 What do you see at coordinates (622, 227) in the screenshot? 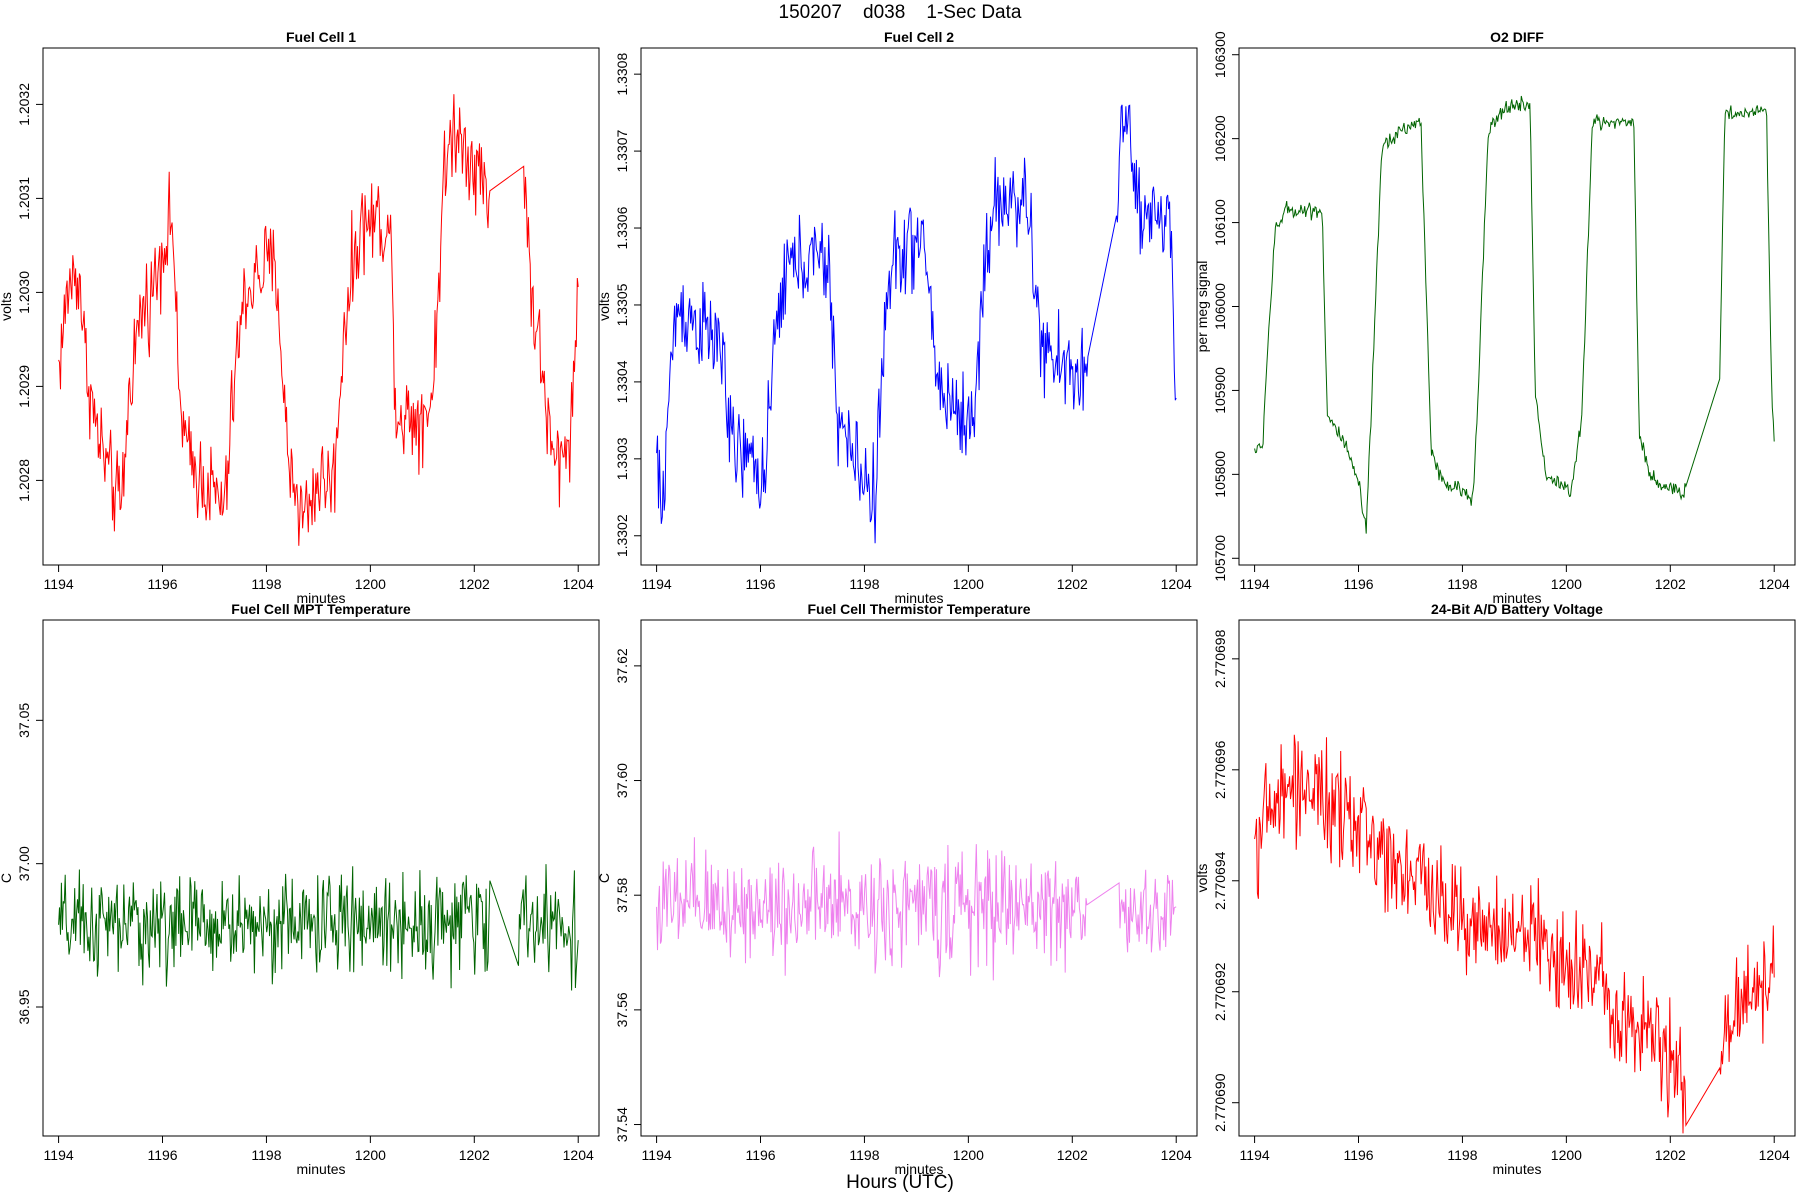
I see `y-tick-label: 1.3306` at bounding box center [622, 227].